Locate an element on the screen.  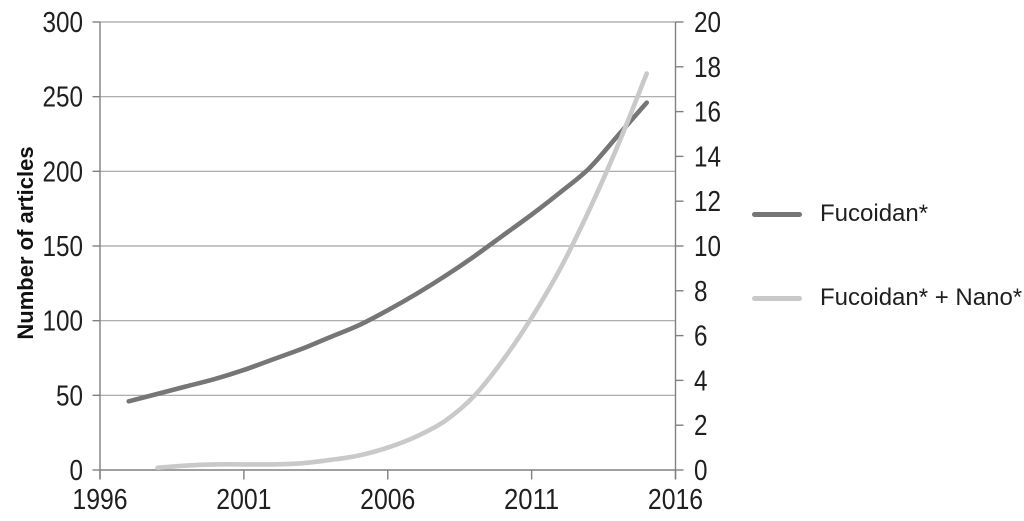
y-left-tick-label: 150 is located at coordinates (63, 247).